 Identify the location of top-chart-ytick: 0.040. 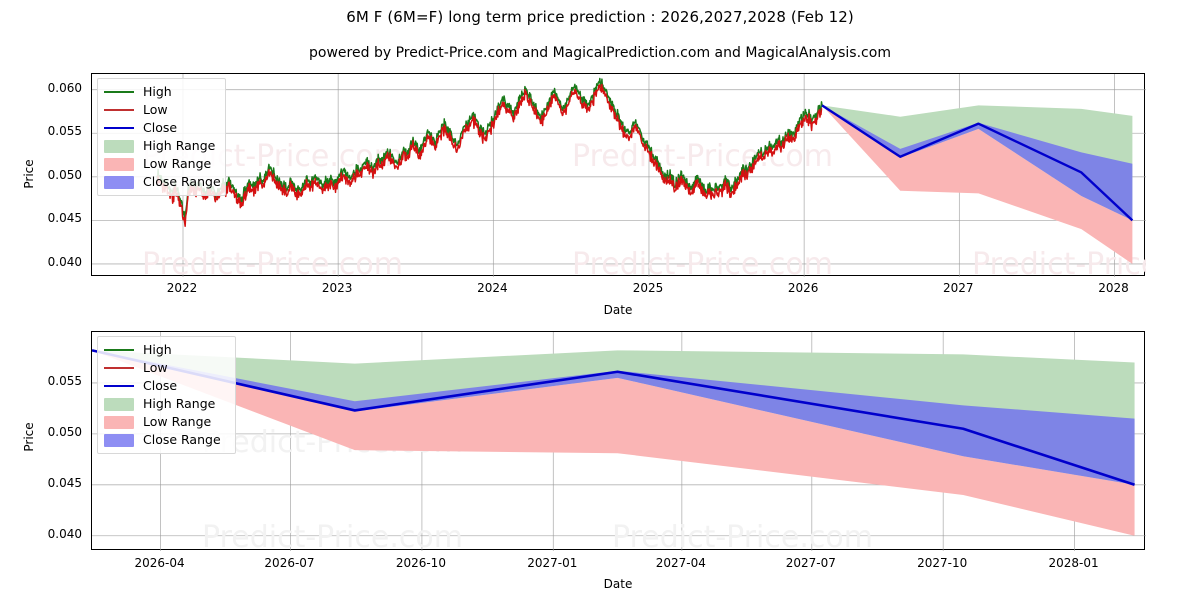
(64, 261).